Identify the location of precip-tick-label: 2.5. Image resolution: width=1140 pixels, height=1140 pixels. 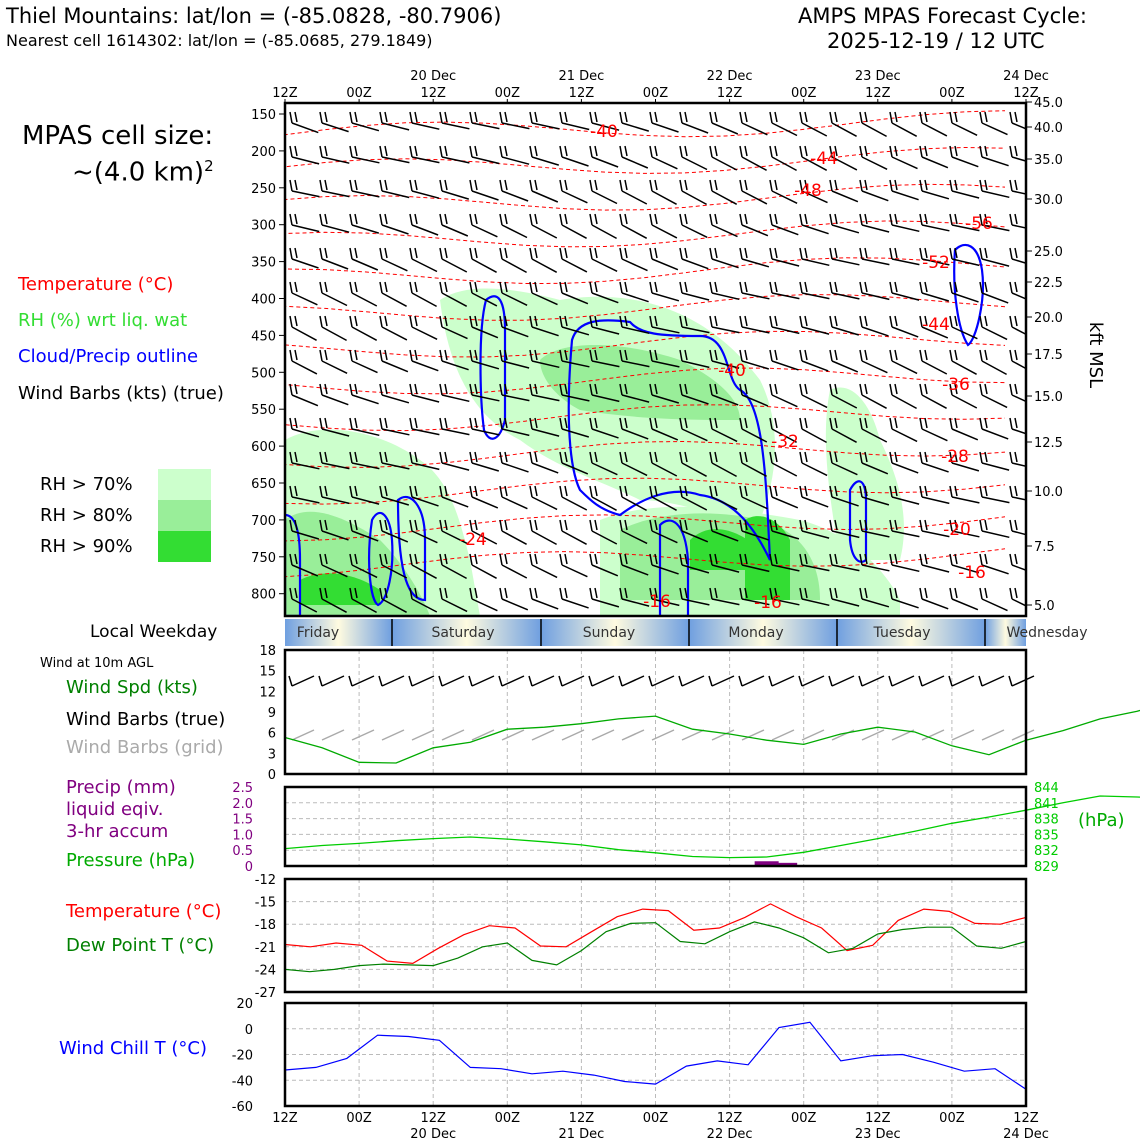
(242, 788).